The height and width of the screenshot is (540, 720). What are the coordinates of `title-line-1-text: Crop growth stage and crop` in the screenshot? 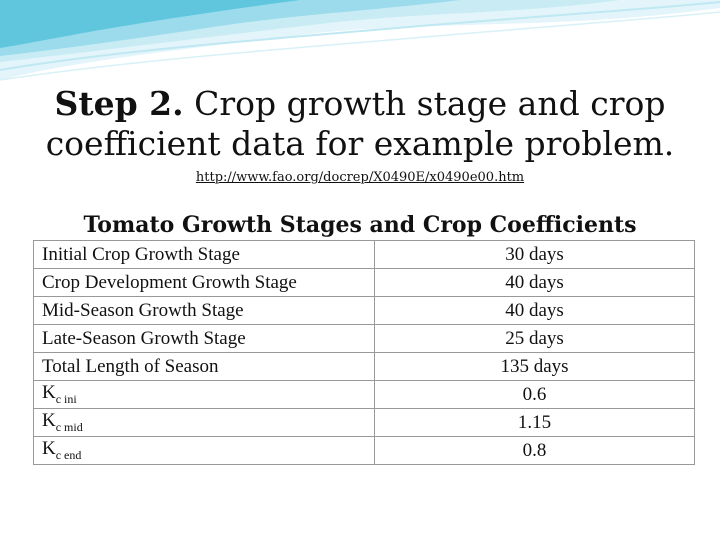 It's located at (430, 103).